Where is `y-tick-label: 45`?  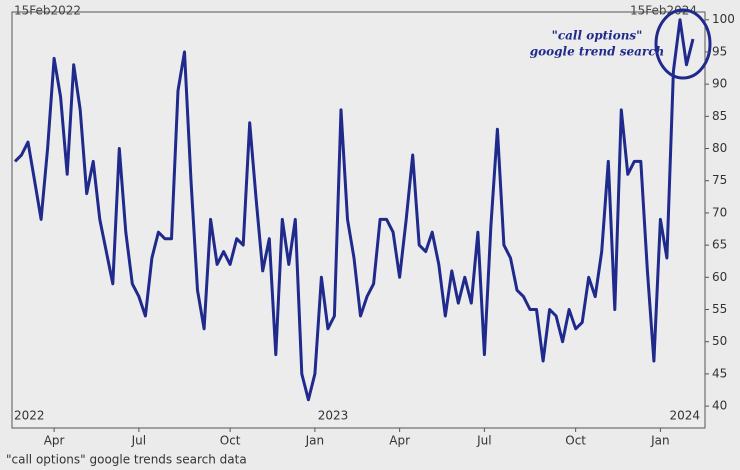 y-tick-label: 45 is located at coordinates (719, 373).